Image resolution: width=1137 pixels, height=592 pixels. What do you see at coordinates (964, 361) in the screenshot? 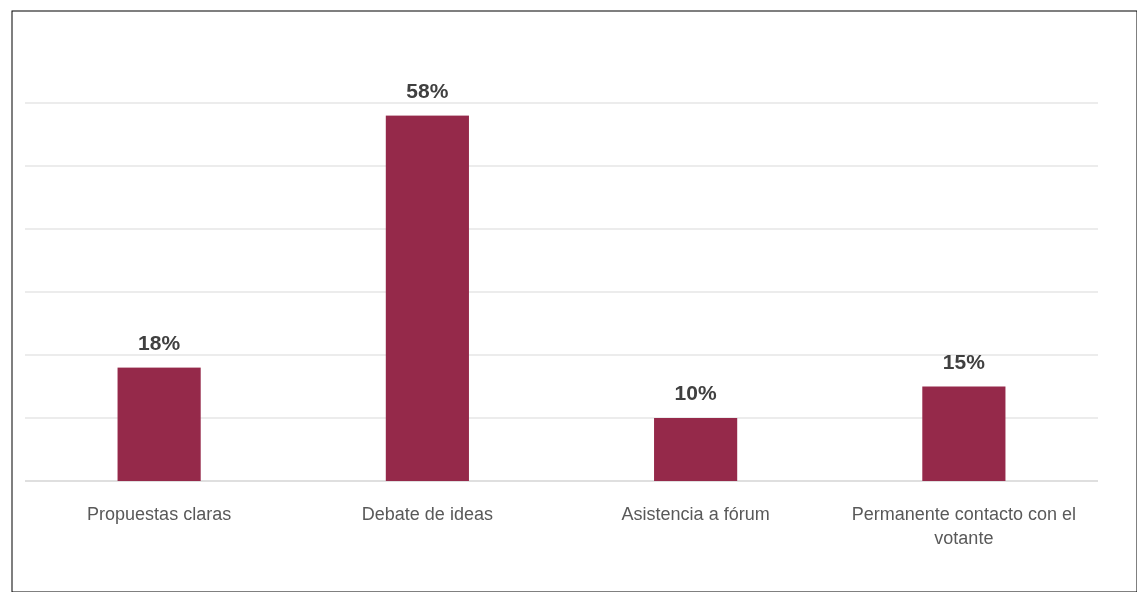
I see `data-label: 15%` at bounding box center [964, 361].